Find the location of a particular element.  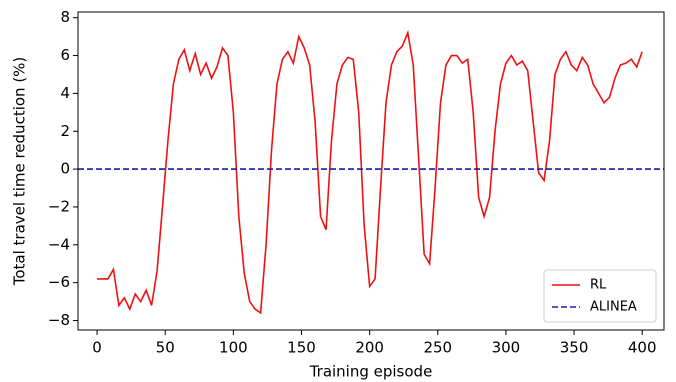

x-tick-label: 400 is located at coordinates (642, 348).